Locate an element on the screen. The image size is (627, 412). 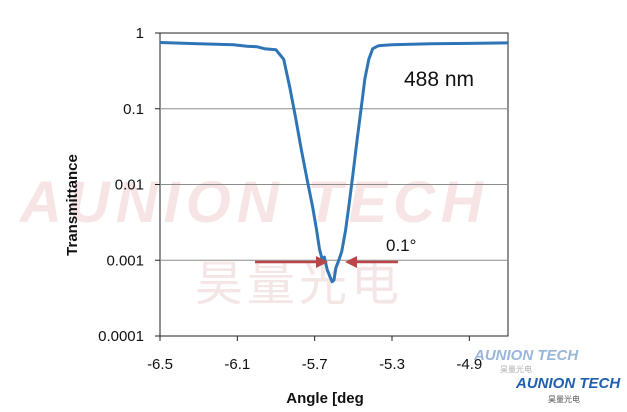
fwhm-arrows is located at coordinates (326, 262).